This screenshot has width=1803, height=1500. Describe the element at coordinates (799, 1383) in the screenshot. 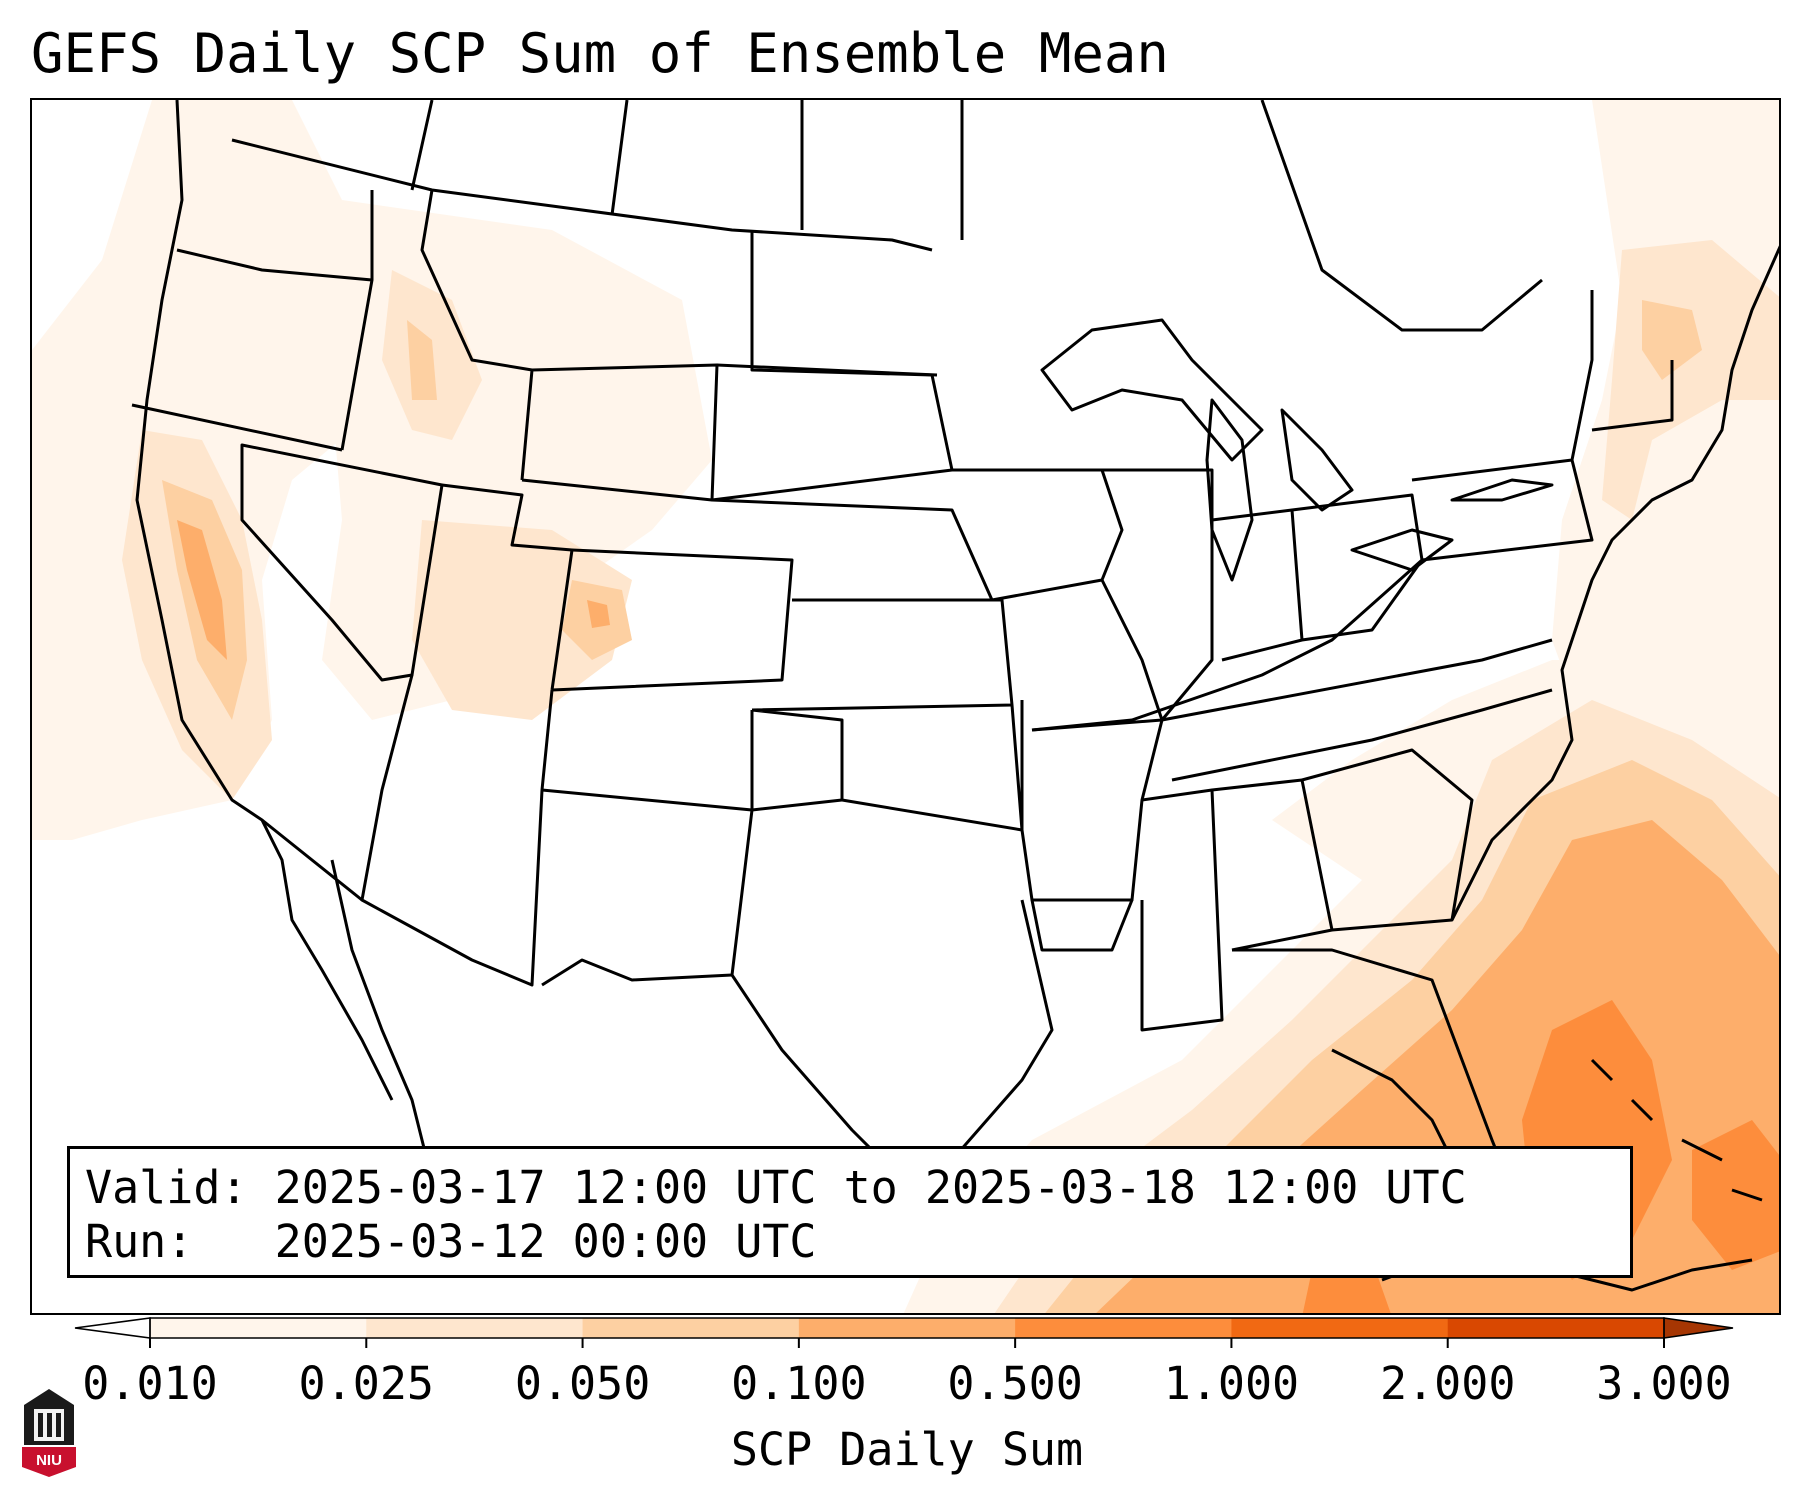

I see `colorbar-tick-label: 0.100` at that location.